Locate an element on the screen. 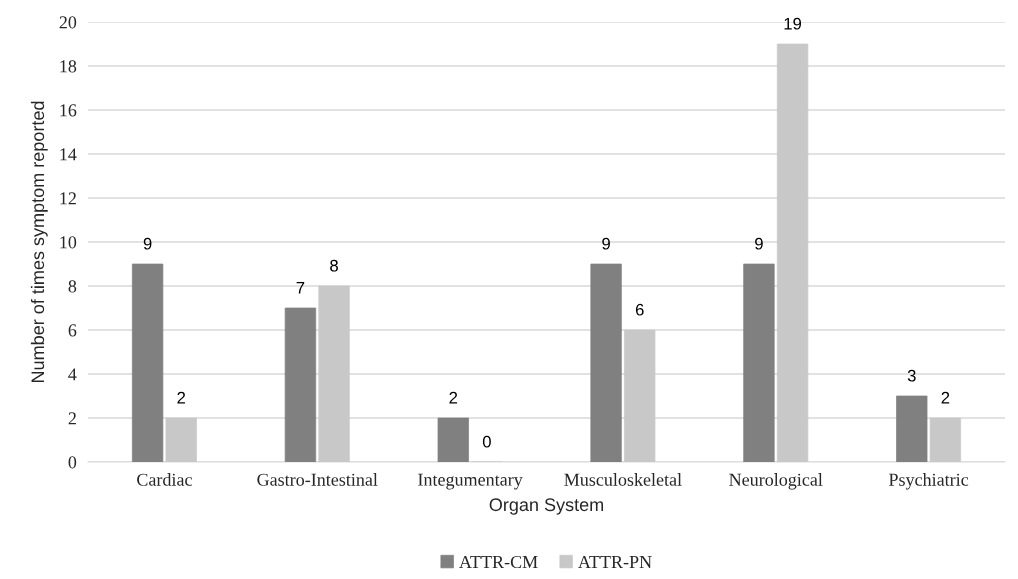 The height and width of the screenshot is (579, 1018). y-tick-label: 8 is located at coordinates (72, 286).